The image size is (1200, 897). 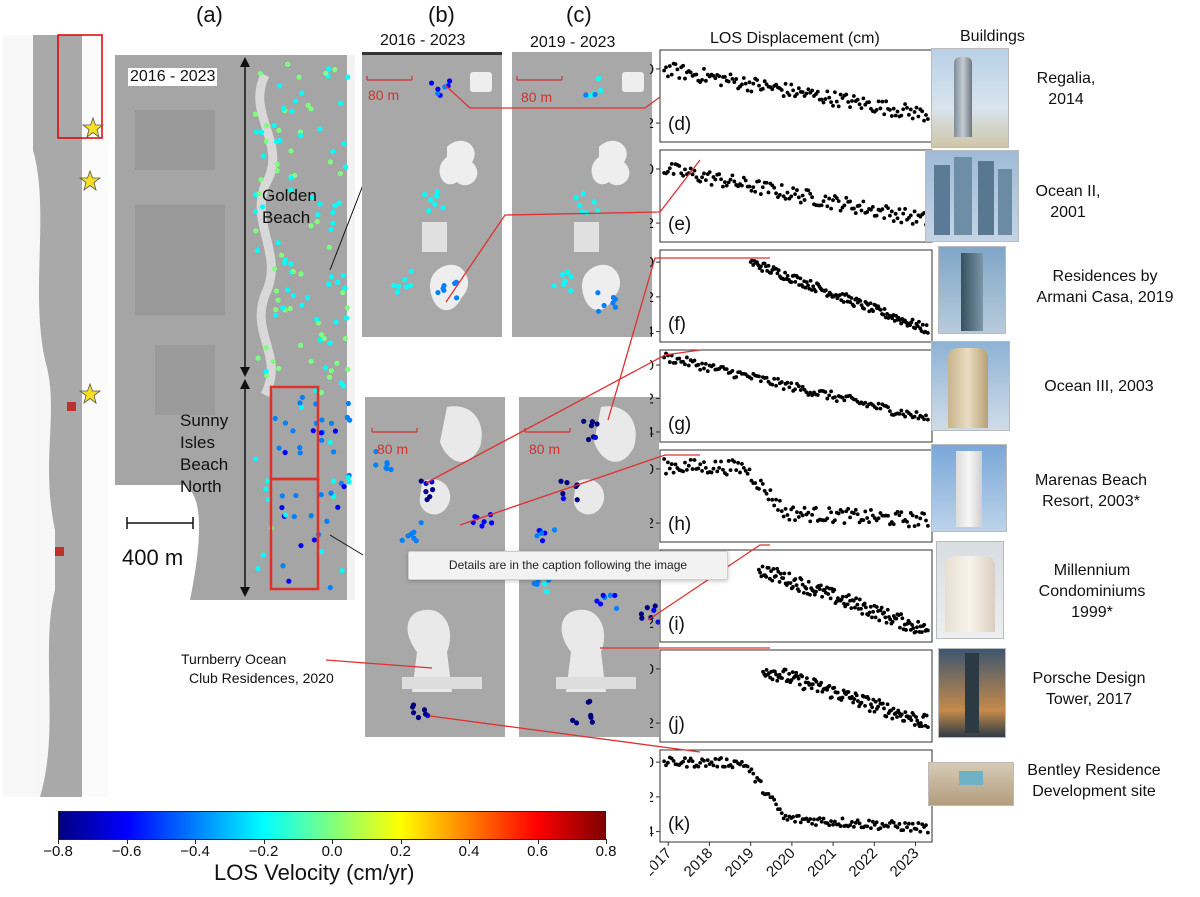 What do you see at coordinates (679, 124) in the screenshot?
I see `ts-panel-letter: (d)` at bounding box center [679, 124].